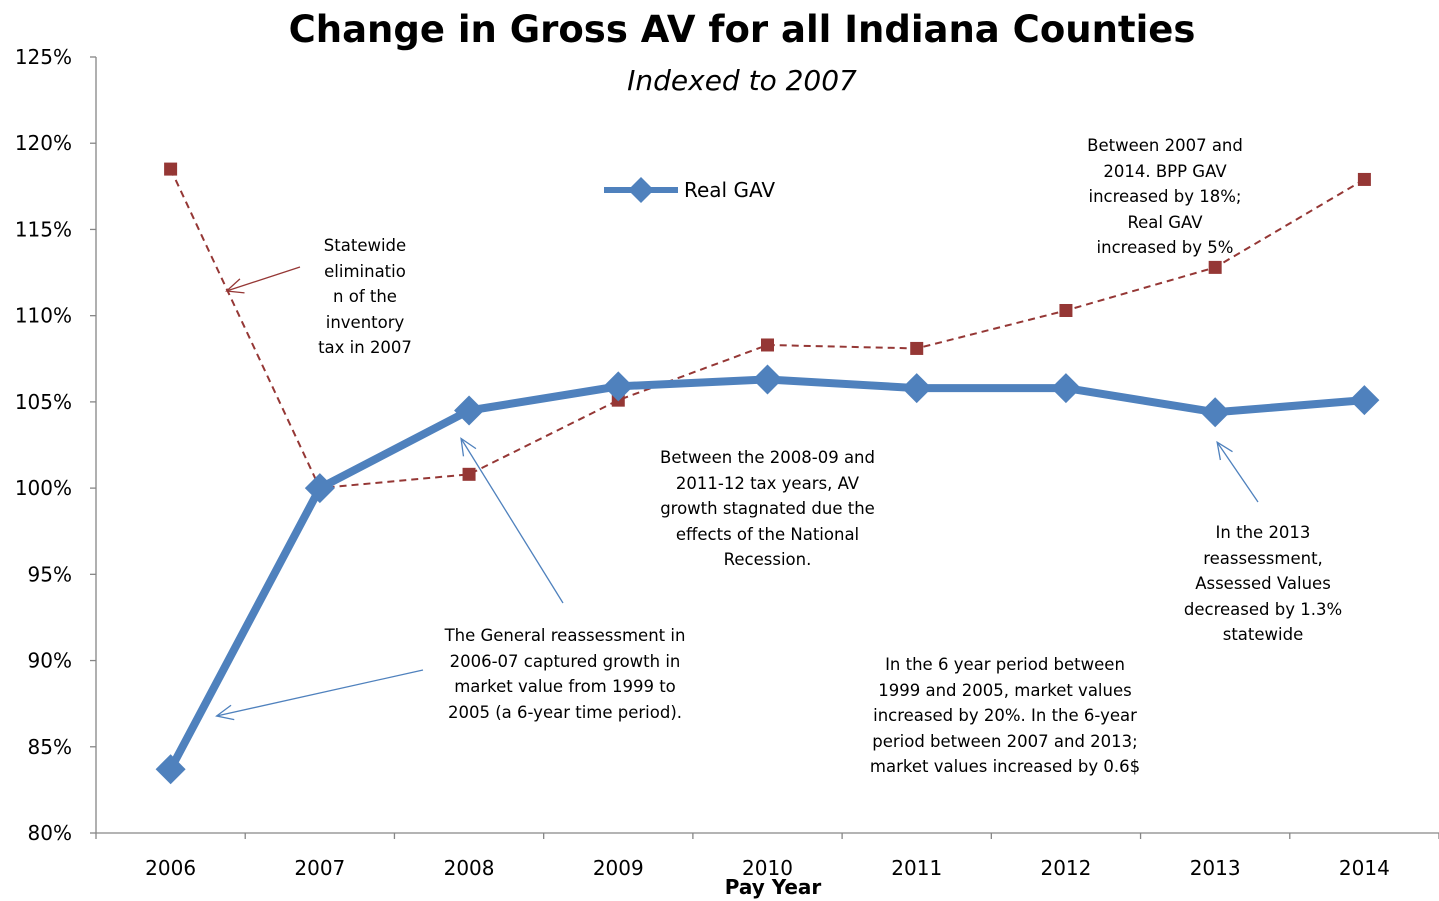 Image resolution: width=1439 pixels, height=901 pixels. I want to click on chart-subtitle: Indexed to 2007, so click(742, 80).